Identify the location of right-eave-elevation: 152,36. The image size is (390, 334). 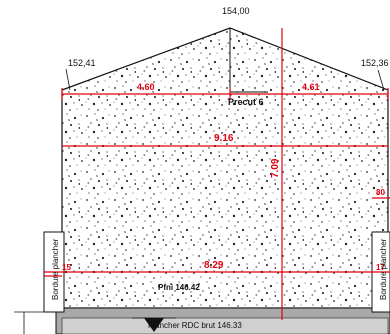
(375, 63).